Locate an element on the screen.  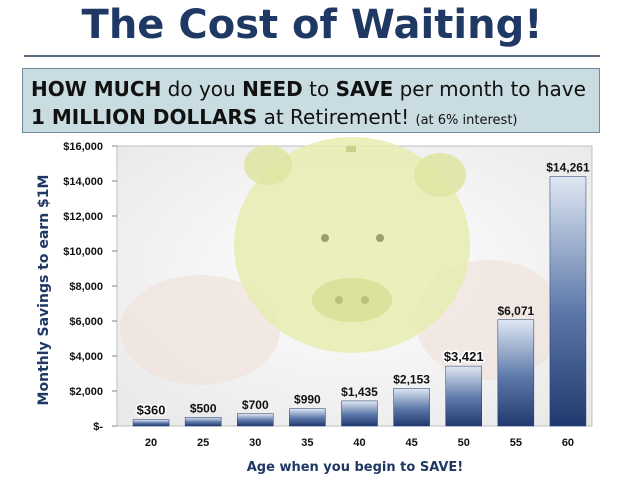
y-tick-label: $- is located at coordinates (98, 427).